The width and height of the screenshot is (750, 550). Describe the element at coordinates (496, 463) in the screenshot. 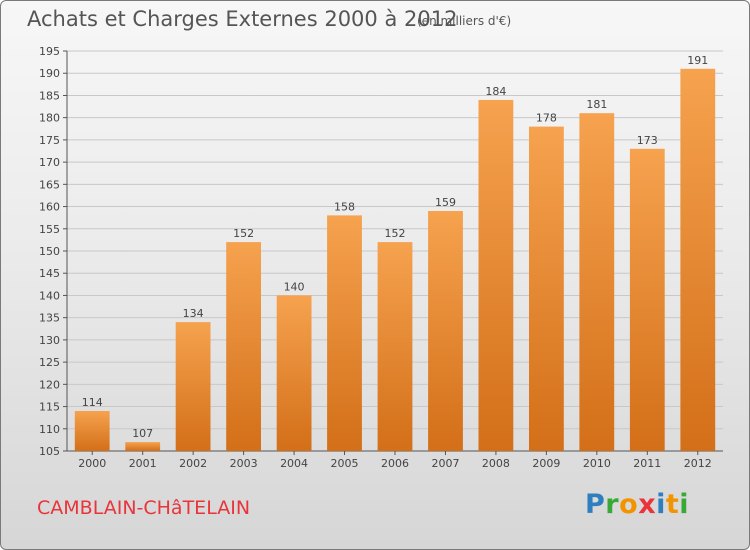

I see `x-tick-label: 2008` at that location.